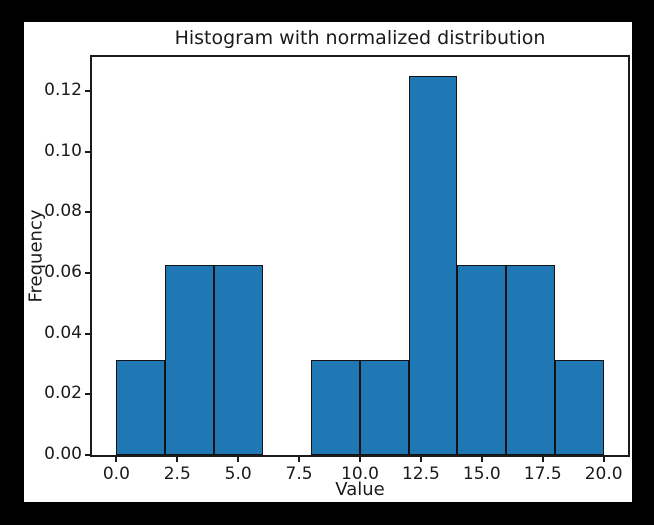  I want to click on y-tick-label: 0.04, so click(63, 332).